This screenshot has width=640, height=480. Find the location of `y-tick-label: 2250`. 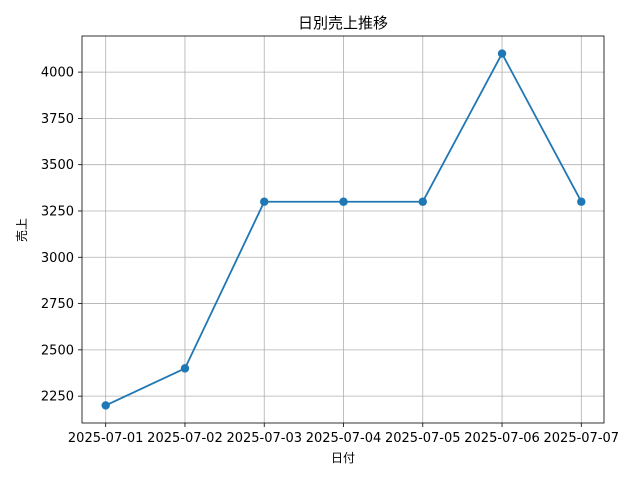

y-tick-label: 2250 is located at coordinates (57, 397).